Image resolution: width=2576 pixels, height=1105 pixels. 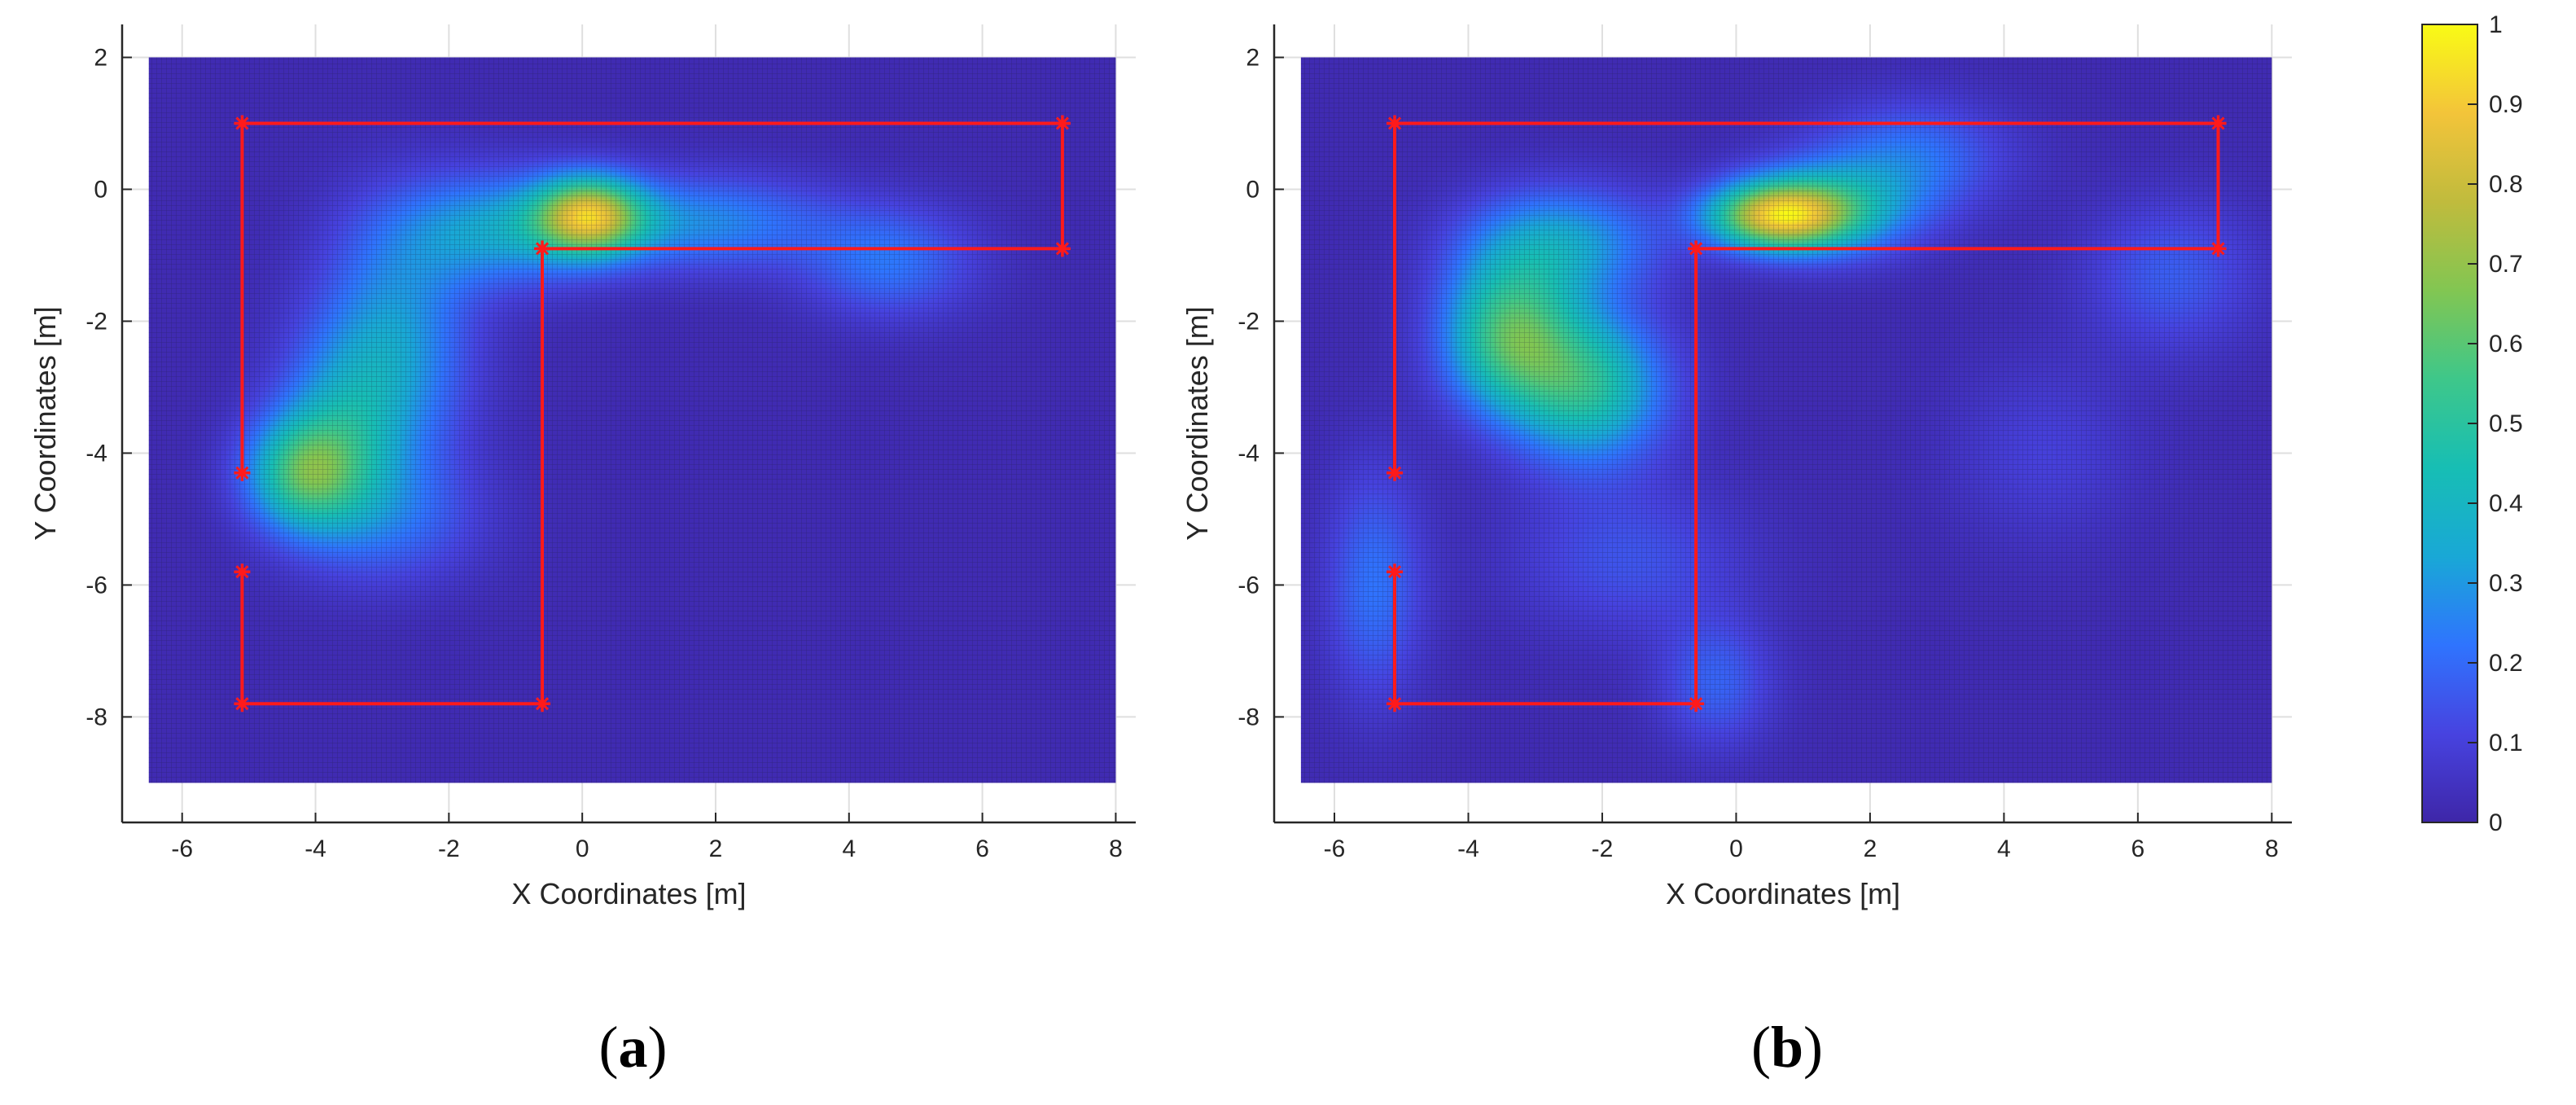 I want to click on panel-label-b: (b), so click(x=1787, y=1047).